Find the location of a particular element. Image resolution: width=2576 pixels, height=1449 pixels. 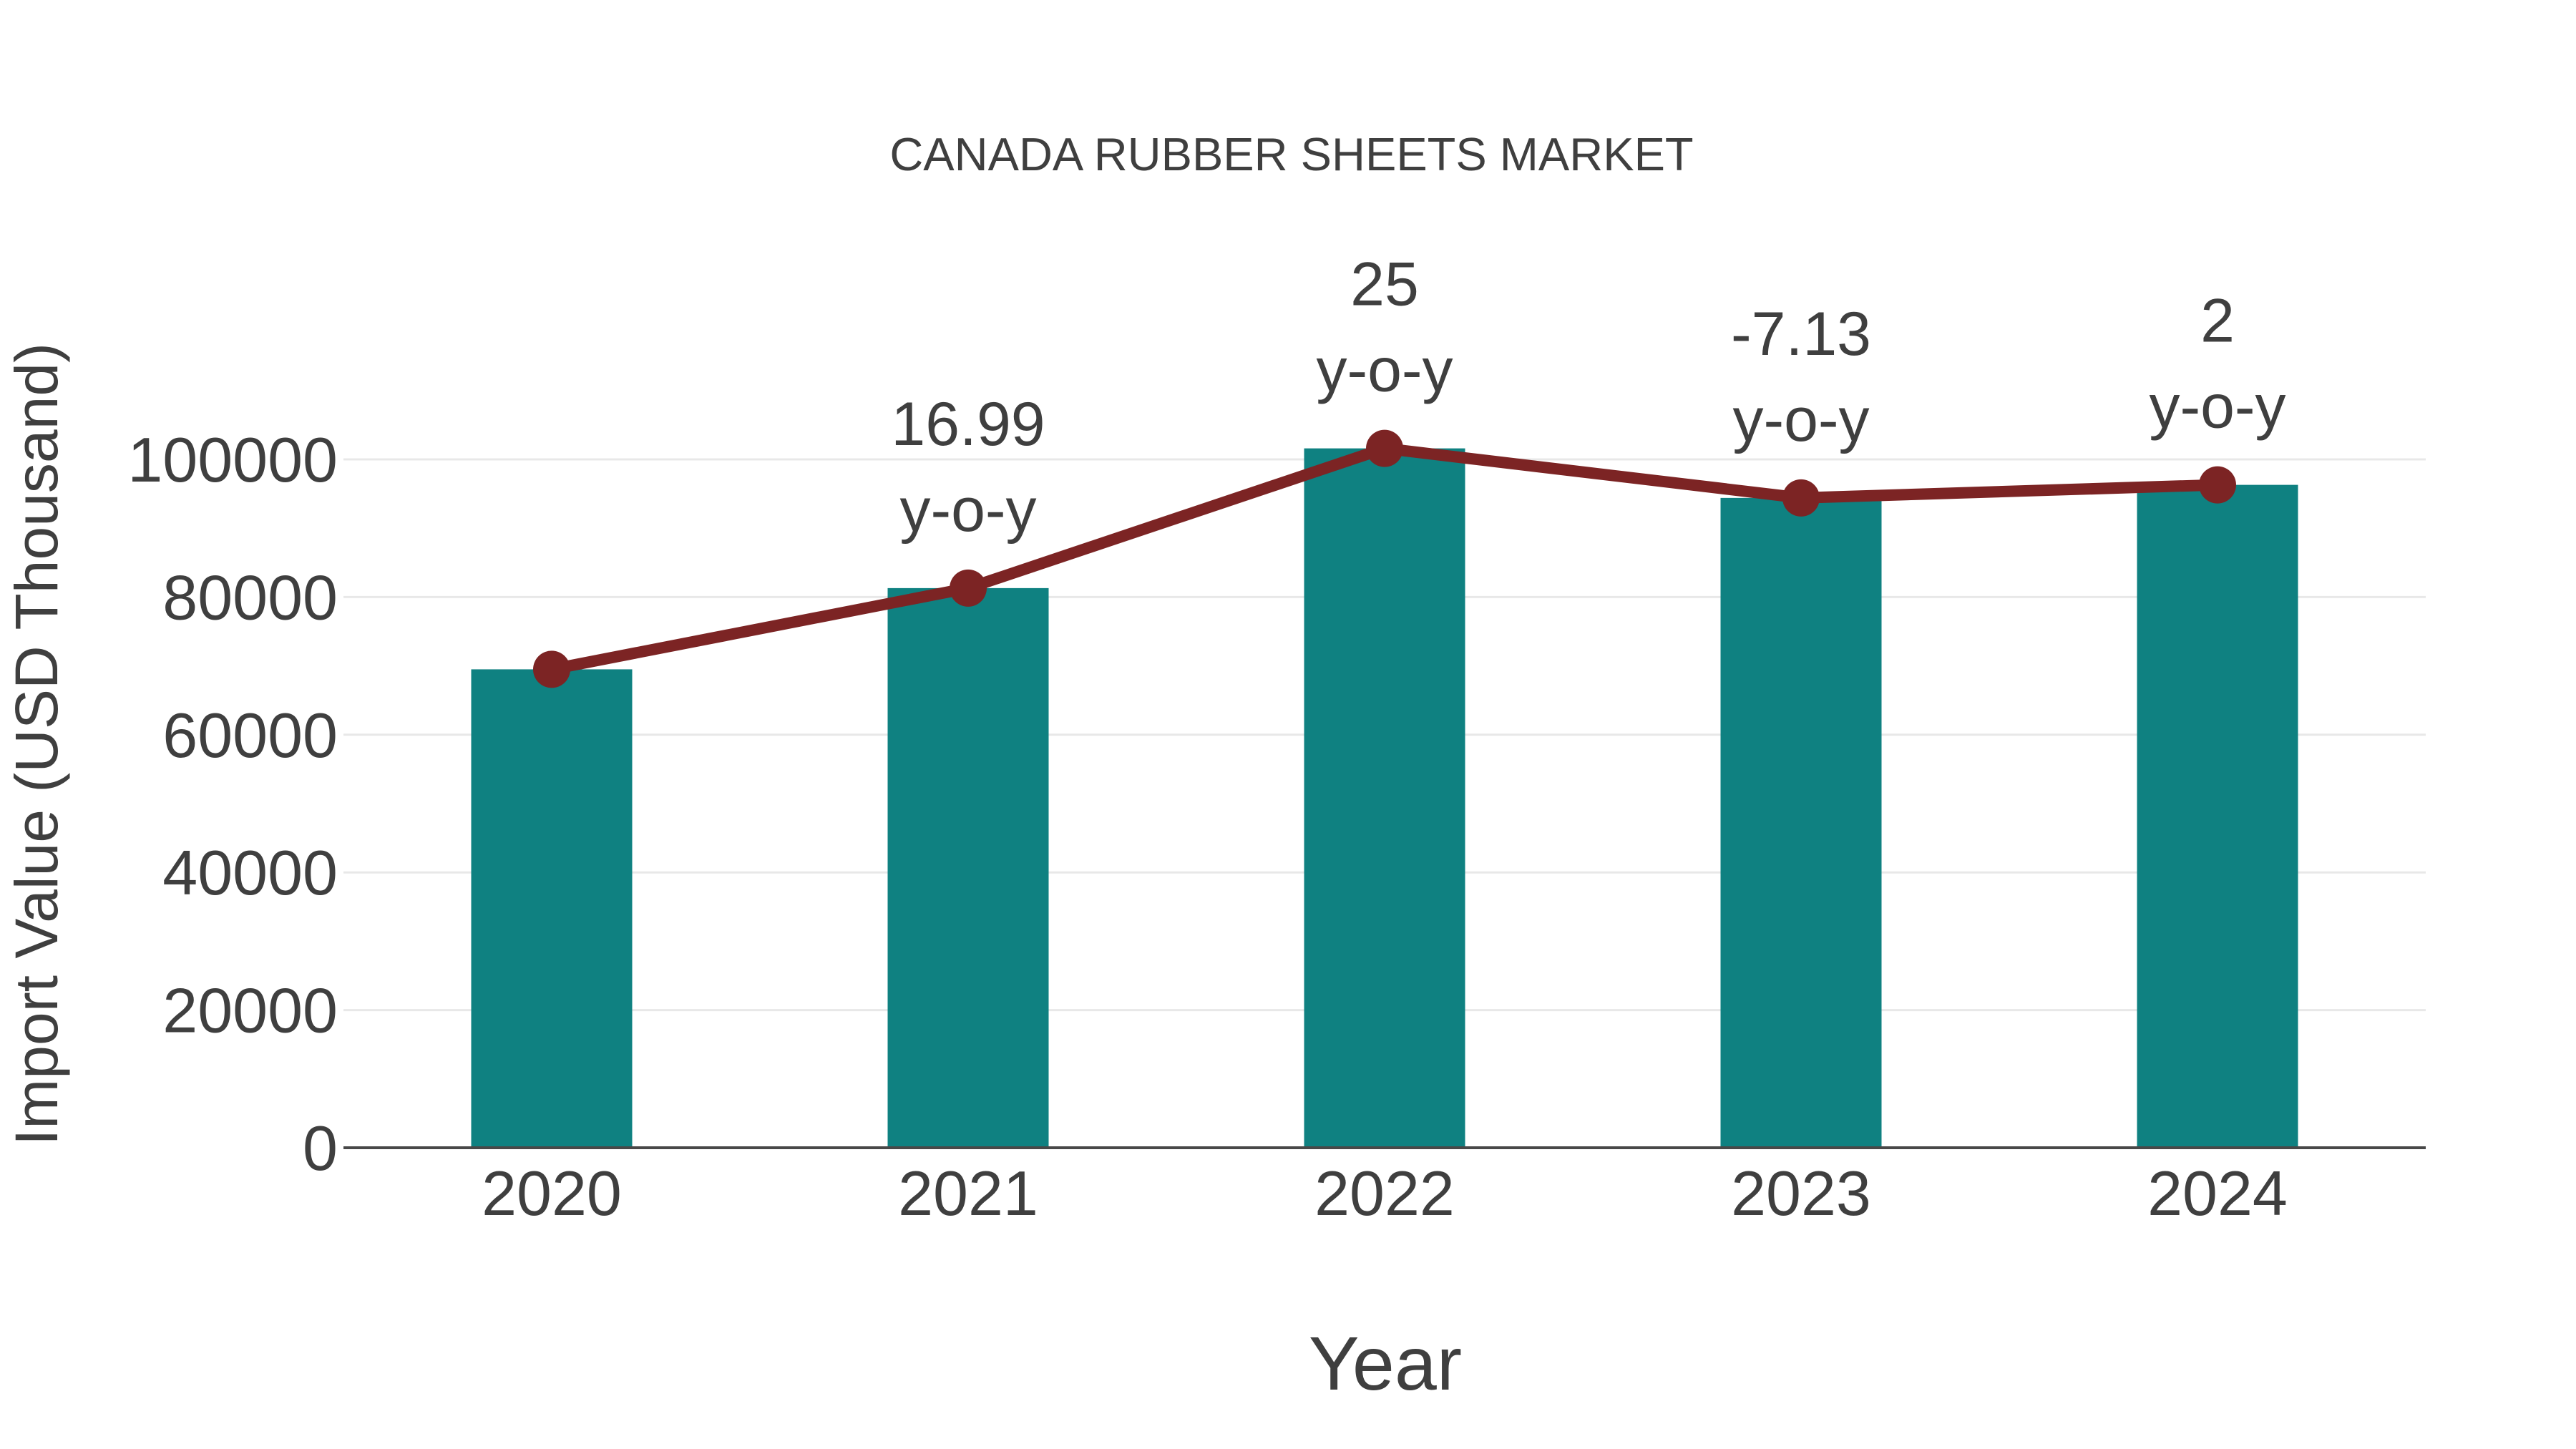

y-tick-label-80000: 80000 is located at coordinates (250, 597).